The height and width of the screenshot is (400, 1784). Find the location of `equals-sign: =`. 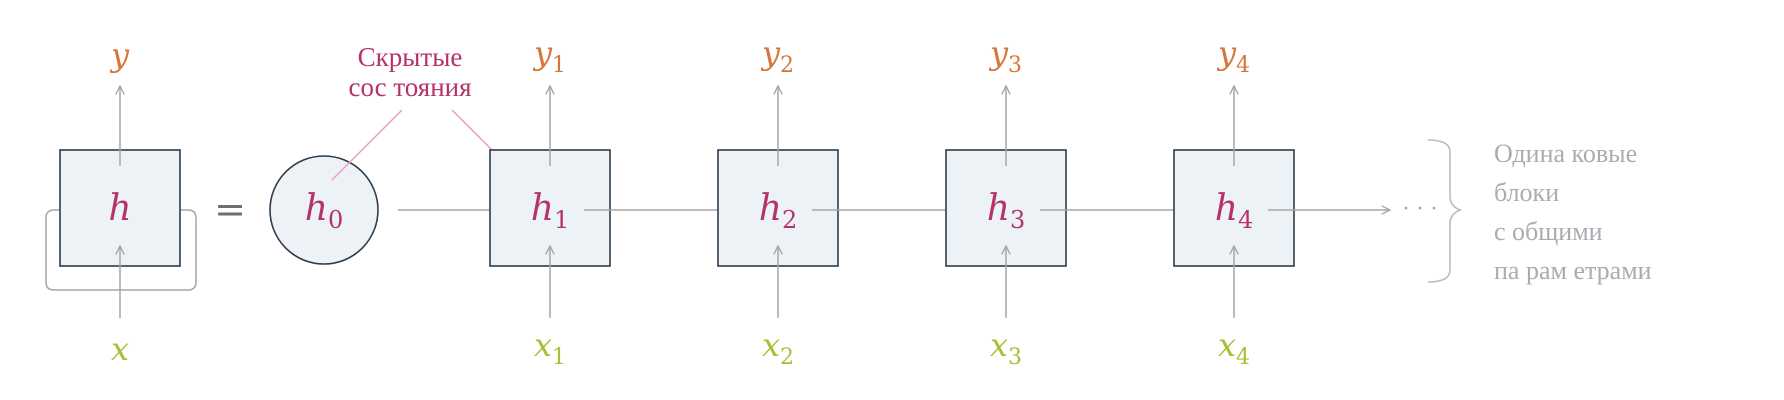

equals-sign: = is located at coordinates (230, 209).